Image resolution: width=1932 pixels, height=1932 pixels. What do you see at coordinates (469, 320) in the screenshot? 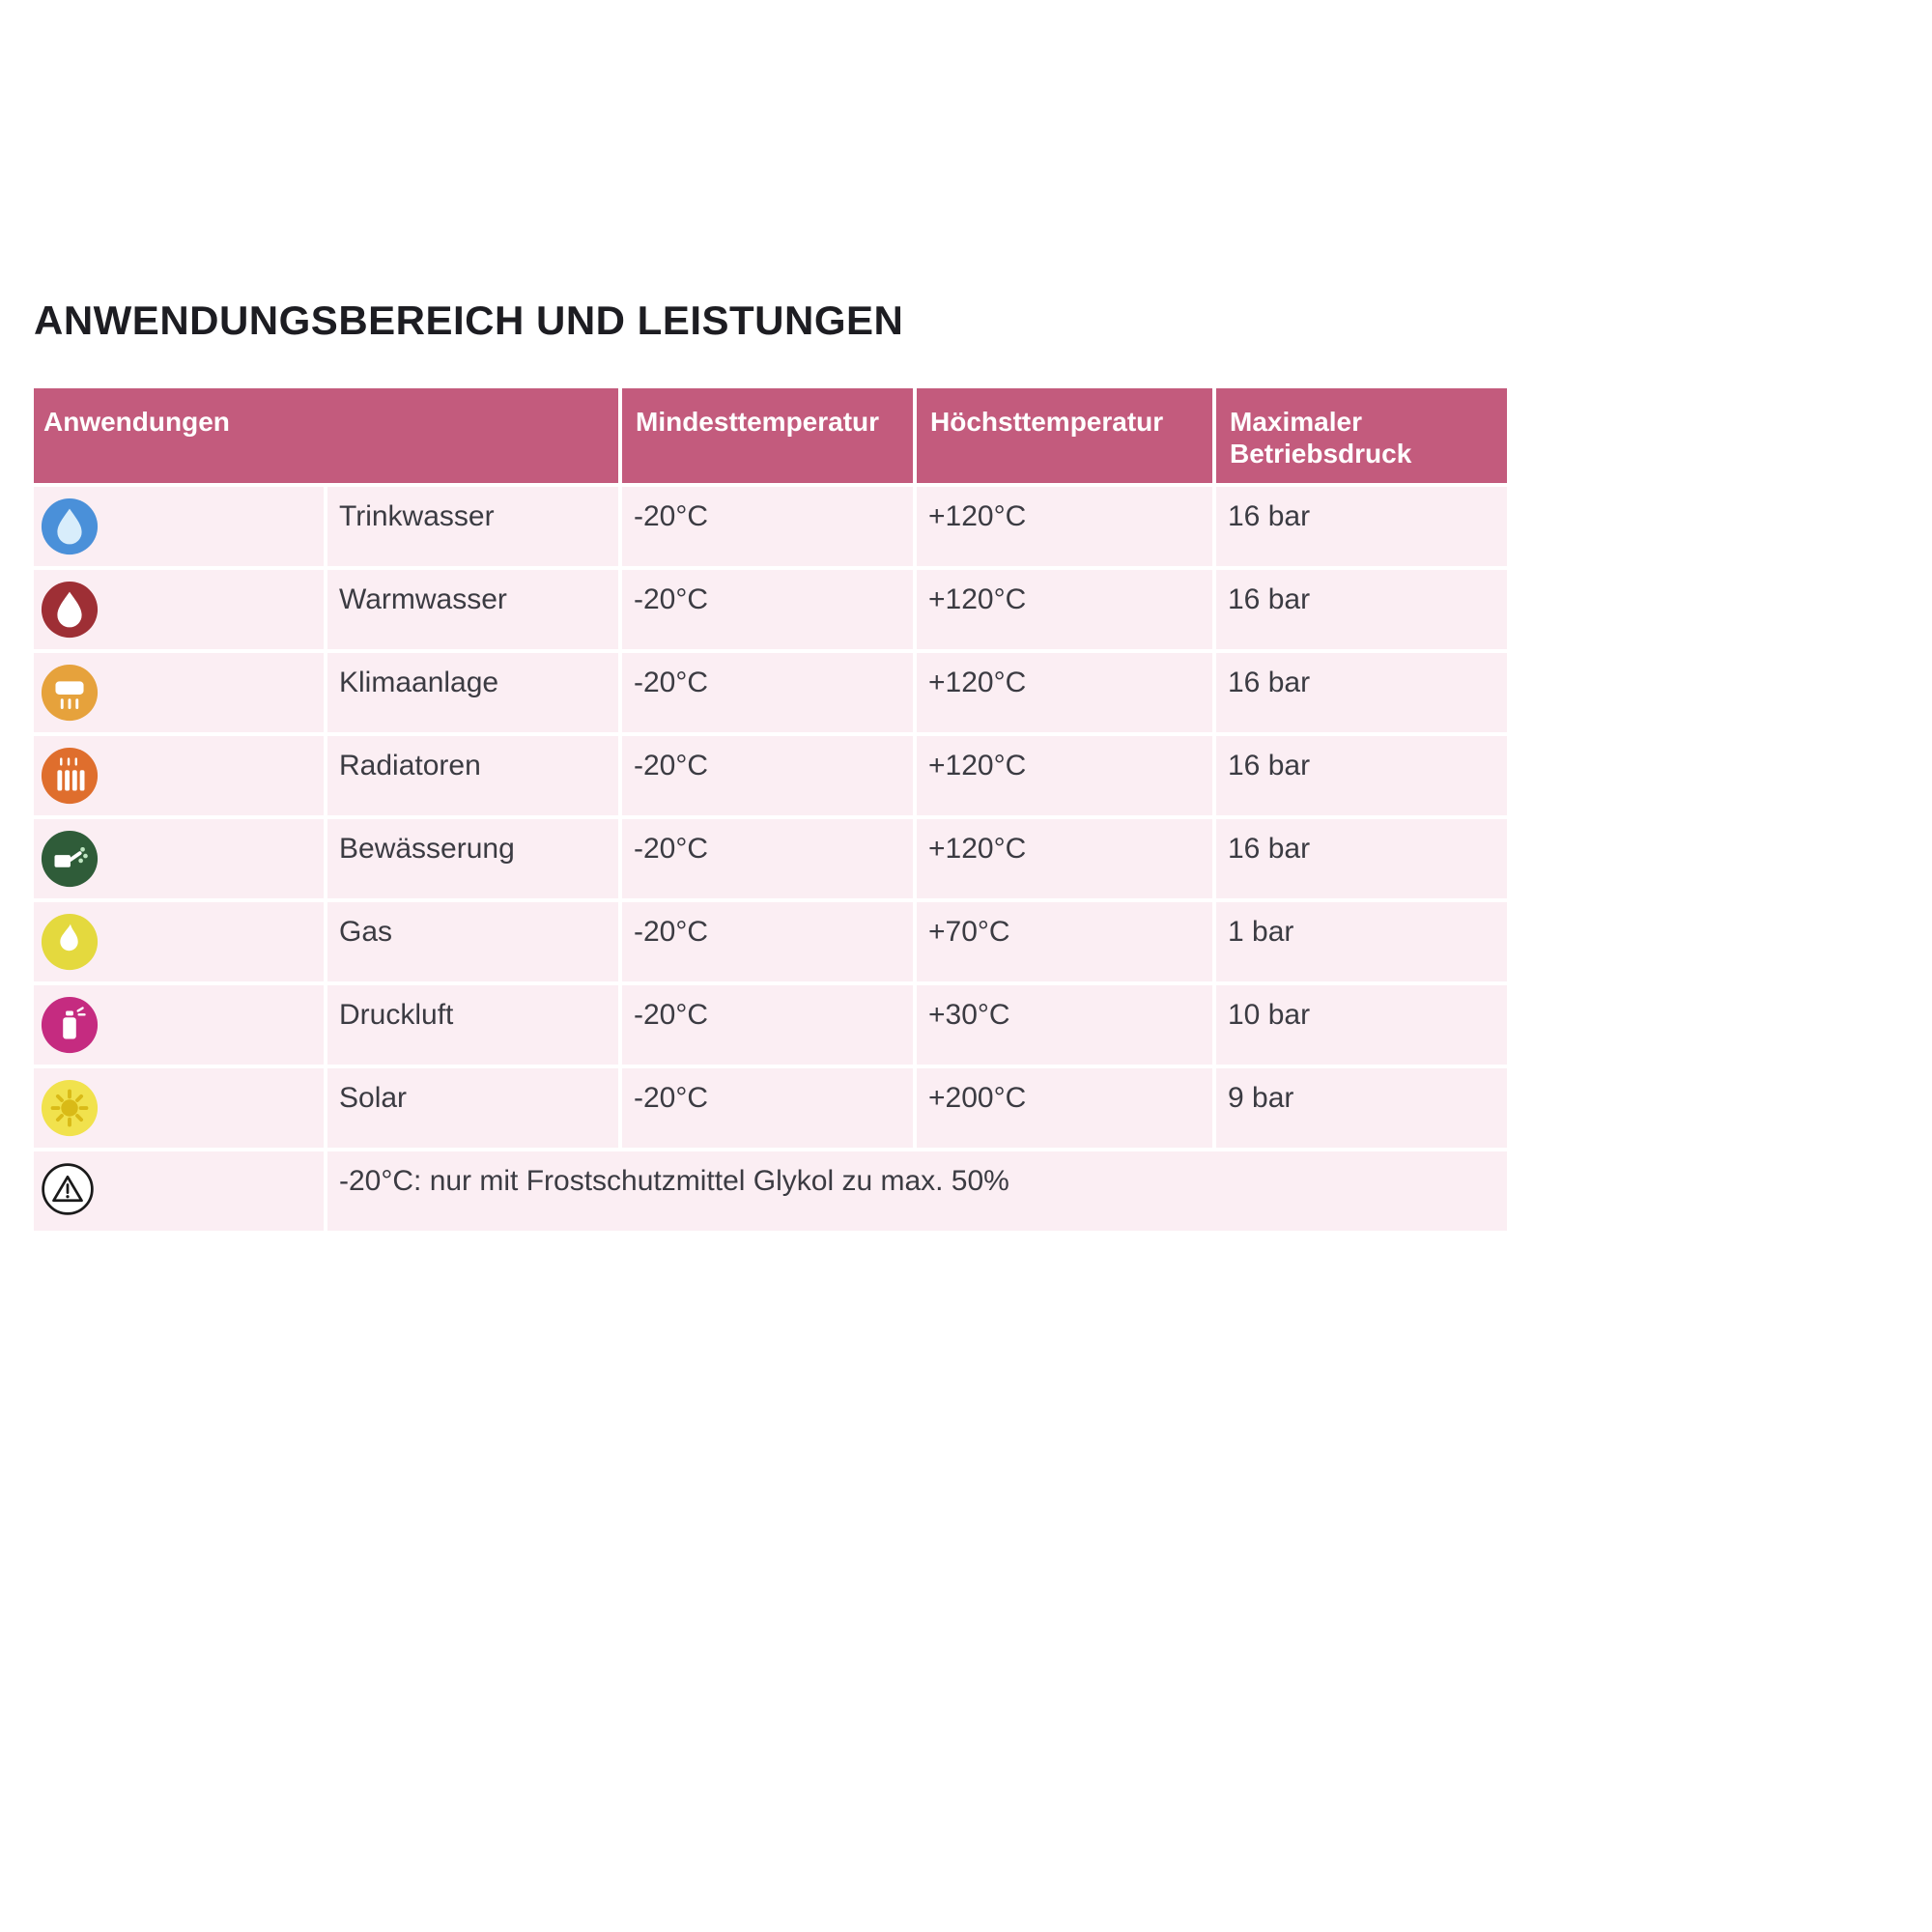
I see `page-title: ANWENDUNGSBEREICH UND LEISTUNGEN` at bounding box center [469, 320].